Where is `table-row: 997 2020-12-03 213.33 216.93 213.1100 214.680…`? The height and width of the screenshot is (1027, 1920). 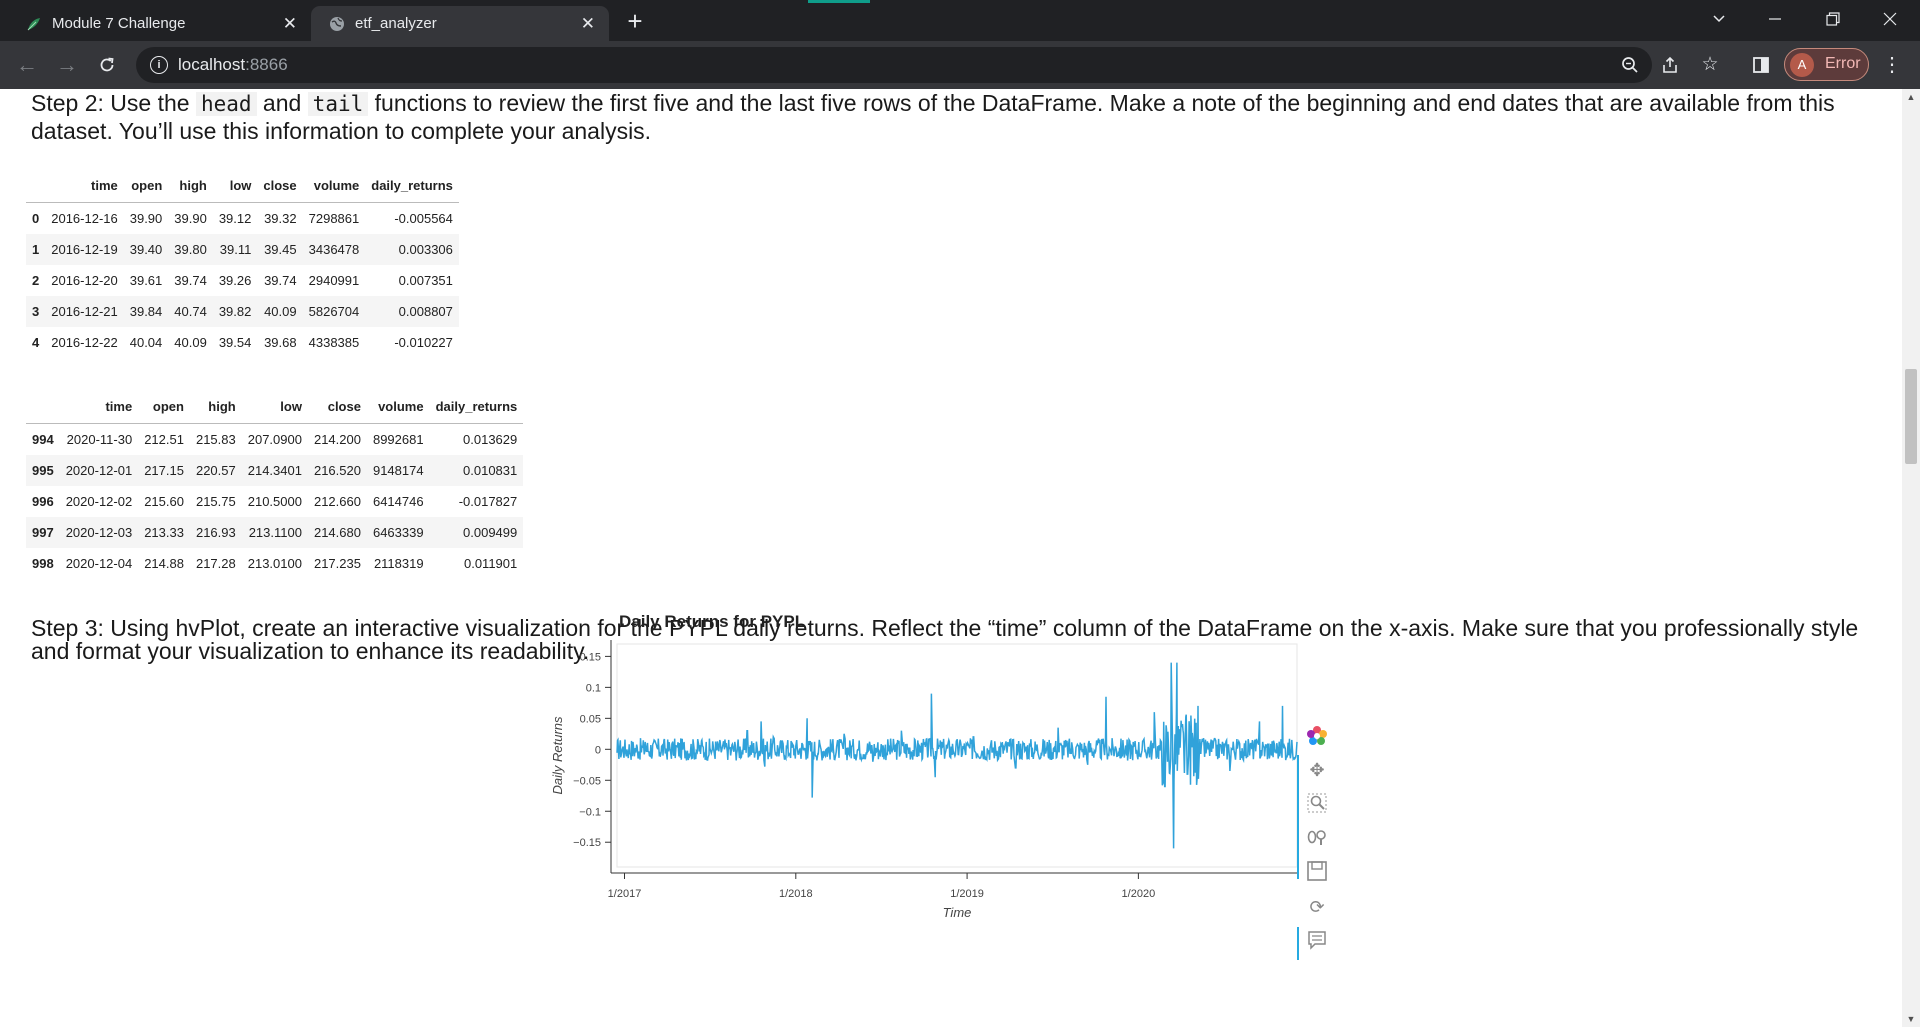 table-row: 997 2020-12-03 213.33 216.93 213.1100 214.680… is located at coordinates (275, 532).